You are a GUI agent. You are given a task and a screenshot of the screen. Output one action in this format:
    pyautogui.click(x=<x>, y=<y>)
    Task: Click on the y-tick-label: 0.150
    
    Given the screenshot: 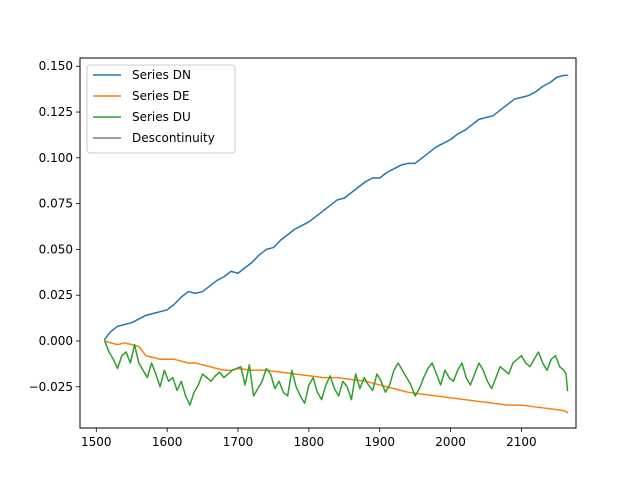 What is the action you would take?
    pyautogui.click(x=56, y=66)
    